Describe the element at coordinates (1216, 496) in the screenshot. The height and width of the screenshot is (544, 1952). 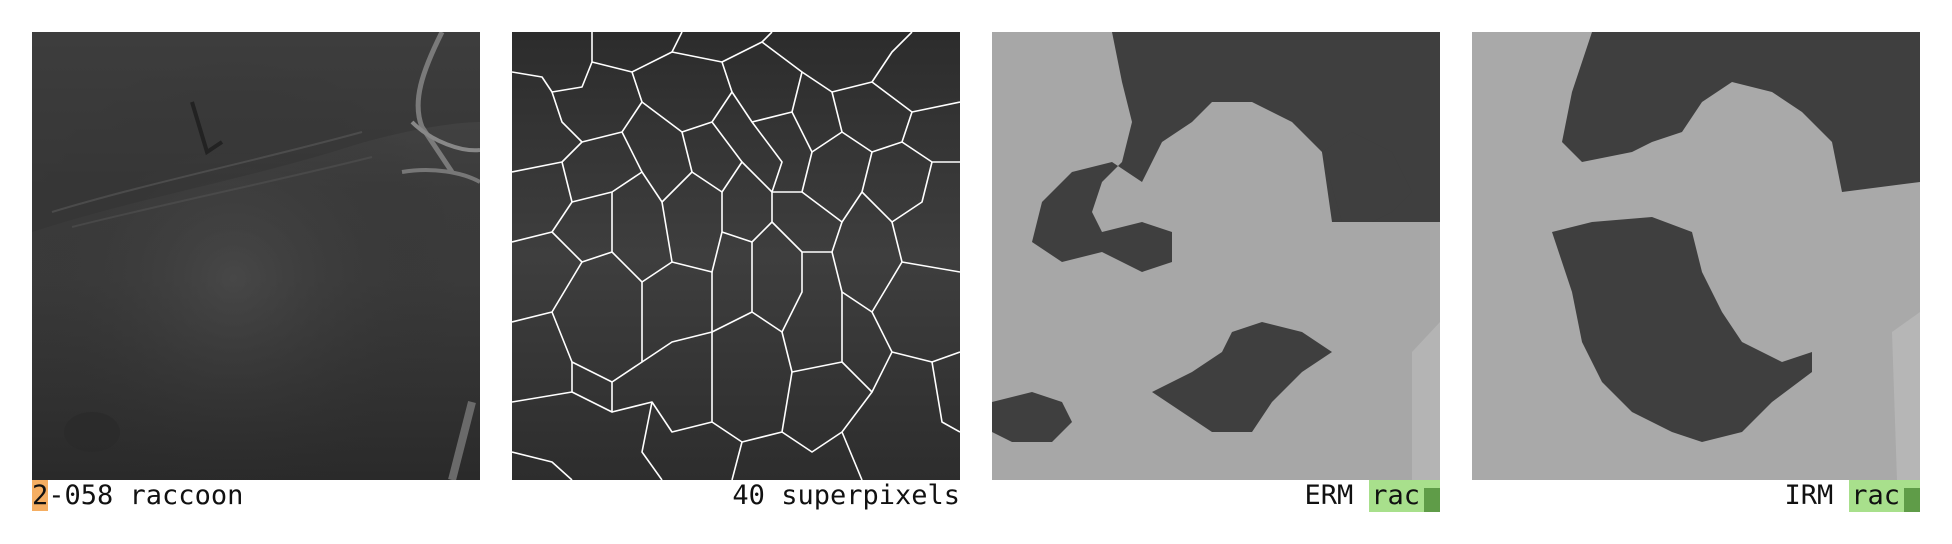
I see `erm-caption: ERM rac` at that location.